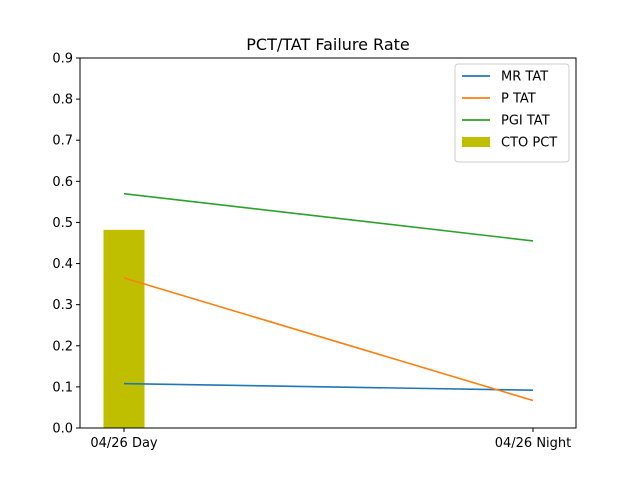  Describe the element at coordinates (62, 100) in the screenshot. I see `y-tick-label: 0.8` at that location.